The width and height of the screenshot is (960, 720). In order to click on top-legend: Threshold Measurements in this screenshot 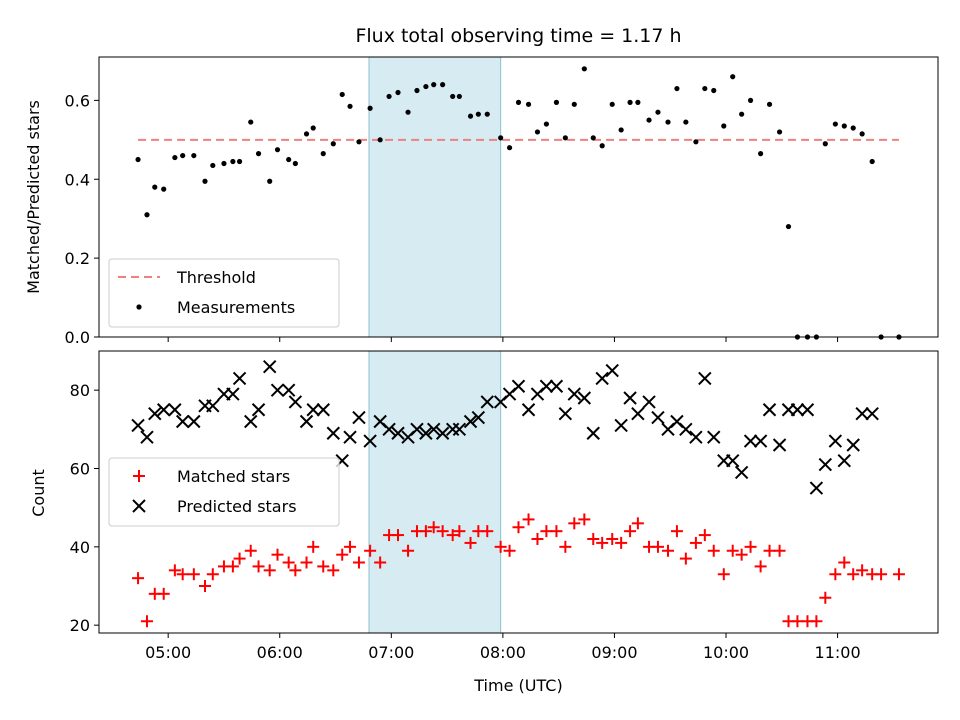, I will do `click(224, 293)`.